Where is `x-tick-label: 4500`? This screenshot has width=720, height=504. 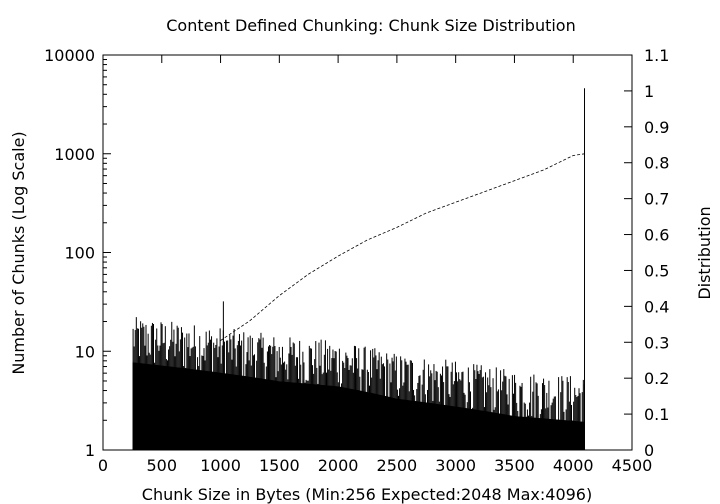
x-tick-label: 4500 is located at coordinates (632, 465).